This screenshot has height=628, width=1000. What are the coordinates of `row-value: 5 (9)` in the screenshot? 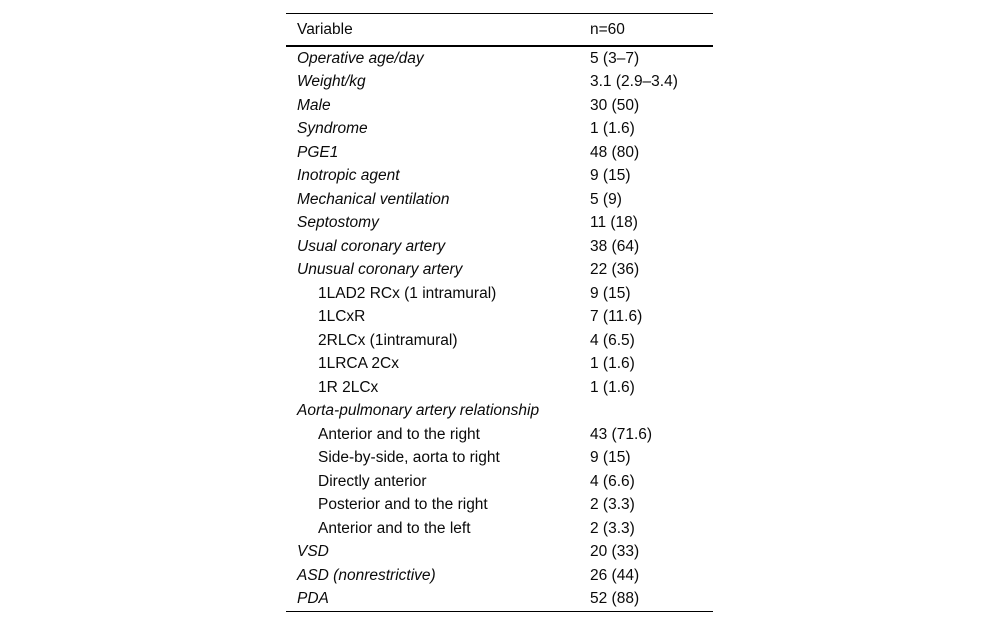 It's located at (606, 199).